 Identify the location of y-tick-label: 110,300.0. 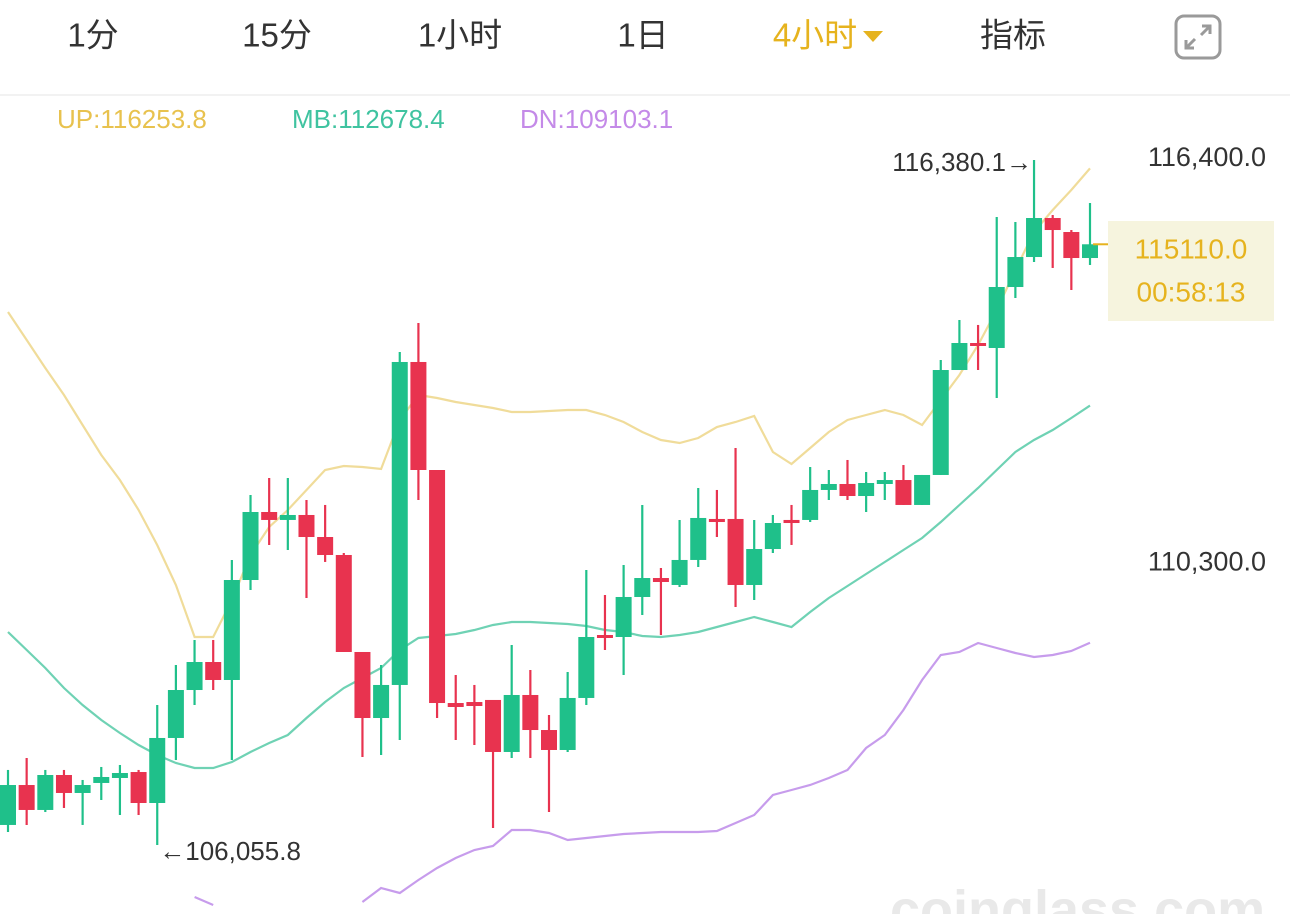
(1207, 562).